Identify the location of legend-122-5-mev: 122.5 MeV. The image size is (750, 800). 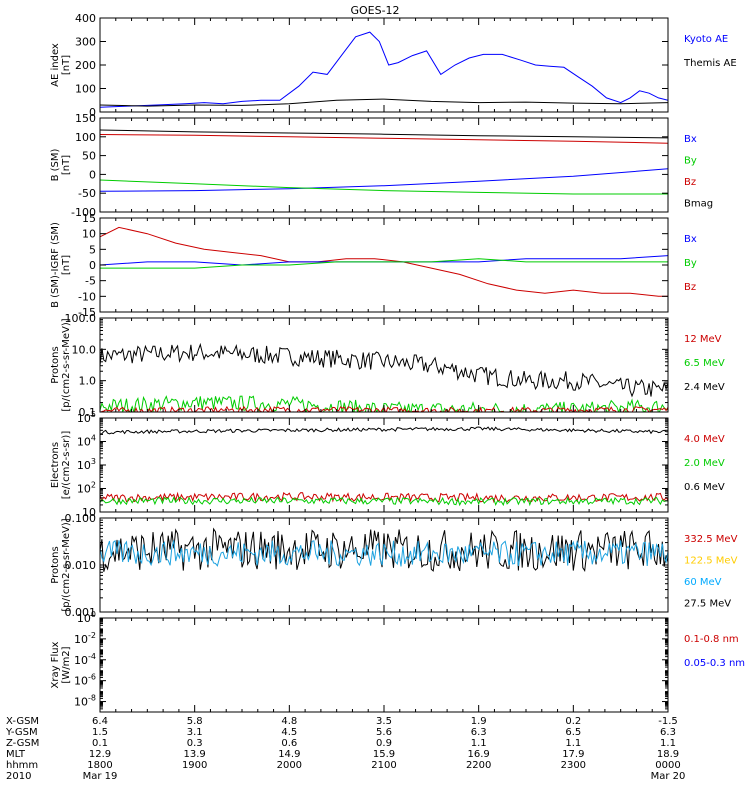
(711, 561).